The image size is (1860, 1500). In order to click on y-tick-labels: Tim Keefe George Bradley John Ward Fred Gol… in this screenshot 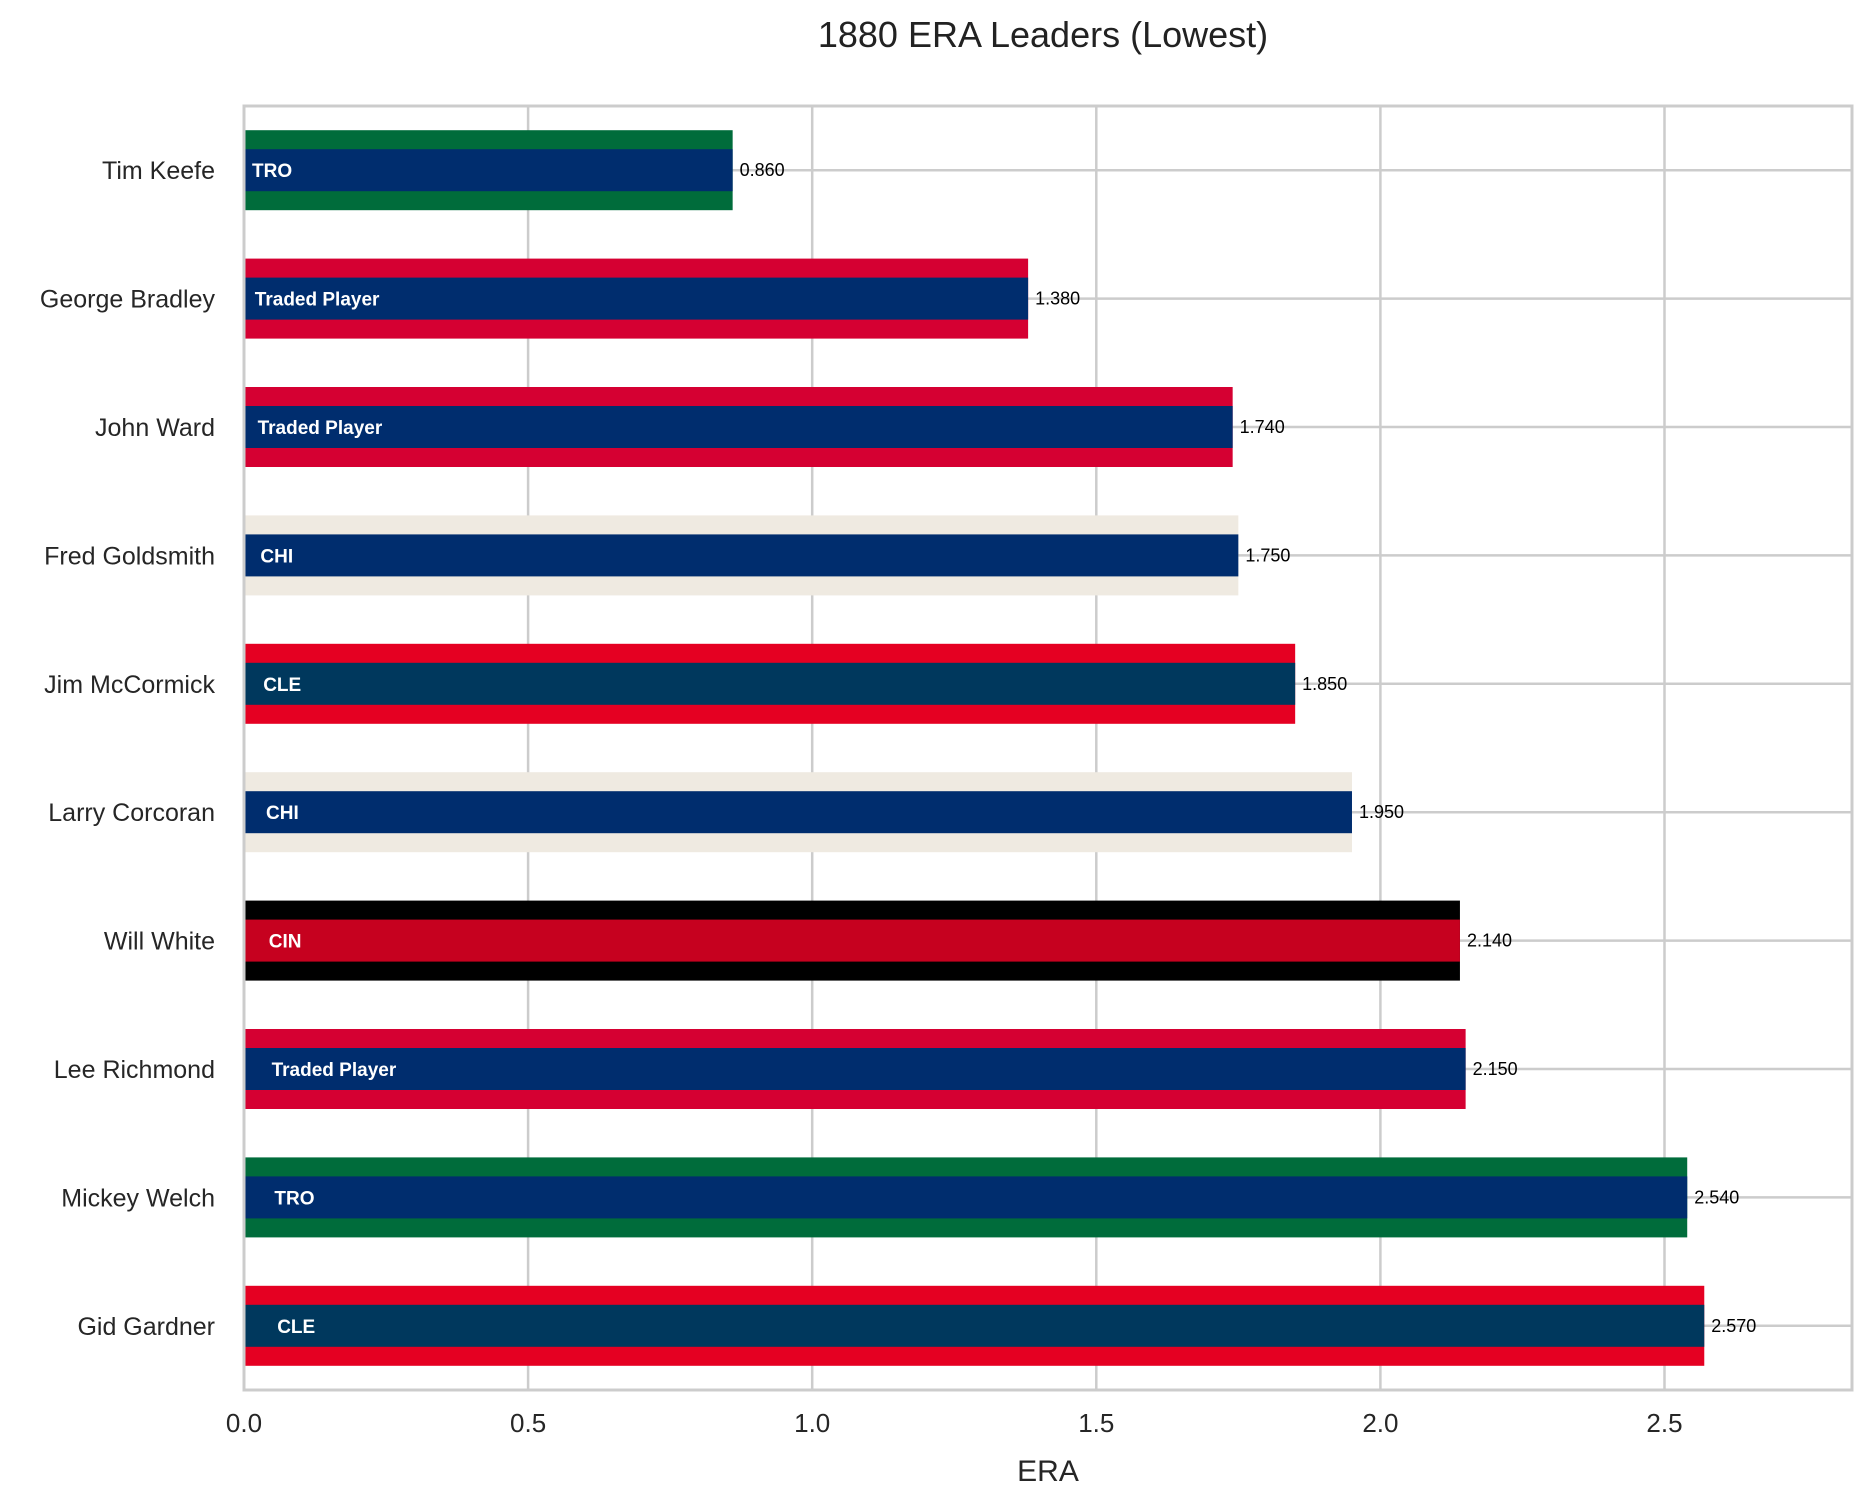, I will do `click(128, 749)`.